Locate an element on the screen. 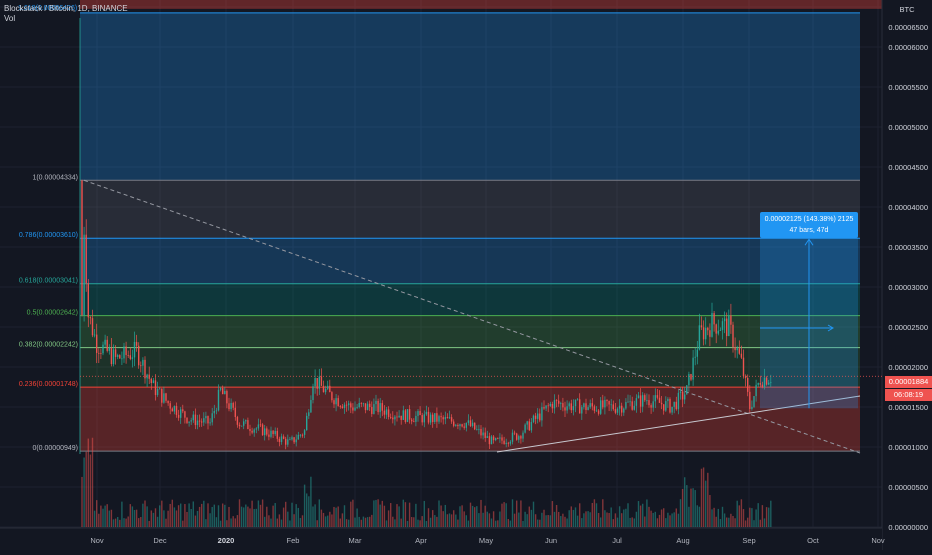 Image resolution: width=932 pixels, height=555 pixels. price-tick-label: 0.00000000 is located at coordinates (908, 527).